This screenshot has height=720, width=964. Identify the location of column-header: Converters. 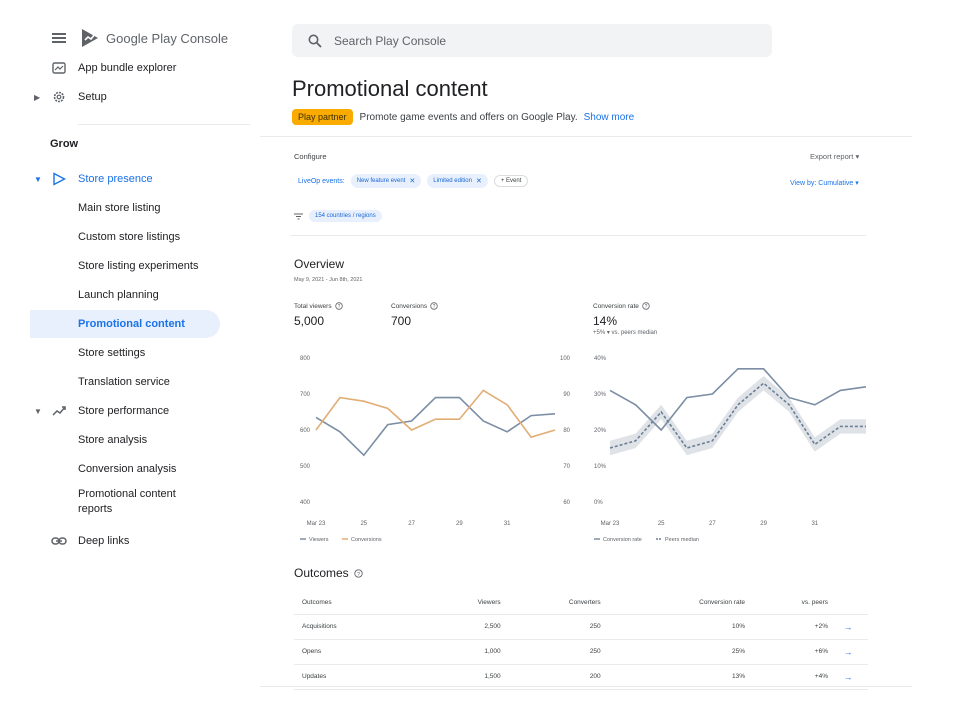
(550, 603).